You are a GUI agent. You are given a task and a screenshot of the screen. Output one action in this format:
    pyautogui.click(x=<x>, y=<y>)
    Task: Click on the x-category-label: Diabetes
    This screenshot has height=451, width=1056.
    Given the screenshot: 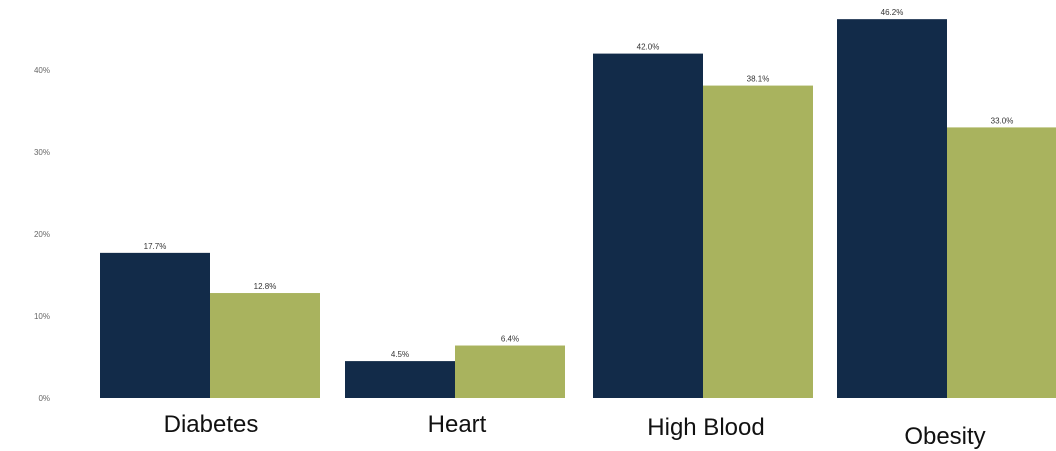 What is the action you would take?
    pyautogui.click(x=211, y=424)
    